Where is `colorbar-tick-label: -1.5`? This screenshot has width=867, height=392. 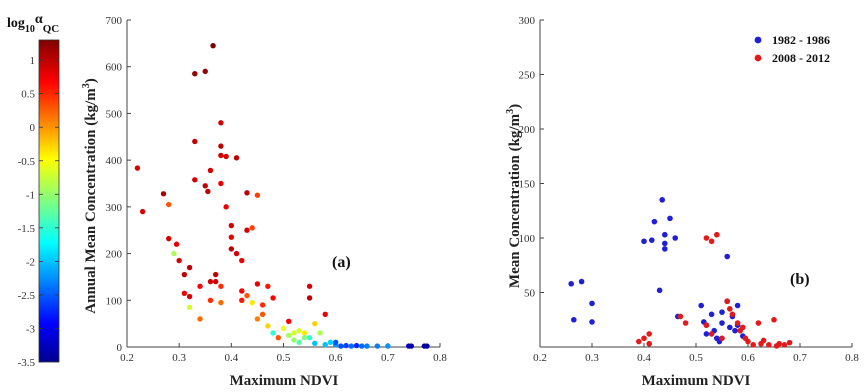
colorbar-tick-label: -1.5 is located at coordinates (27, 229).